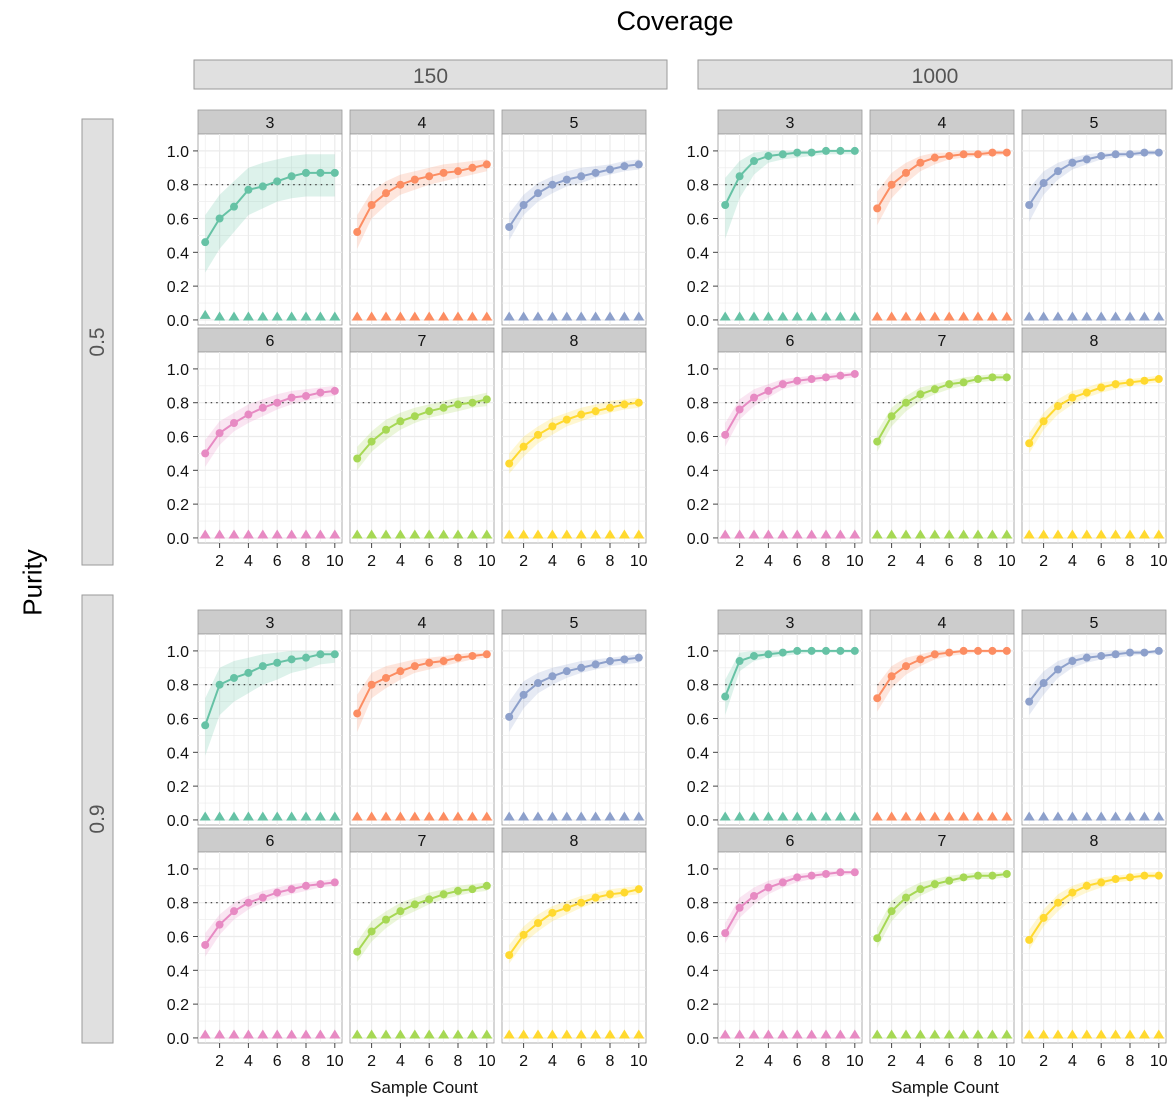  Describe the element at coordinates (775, 219) in the screenshot. I see `panel-1000-0.5-3: 3 0.0 0.2 0.4 0.6 0.8 1.0` at that location.